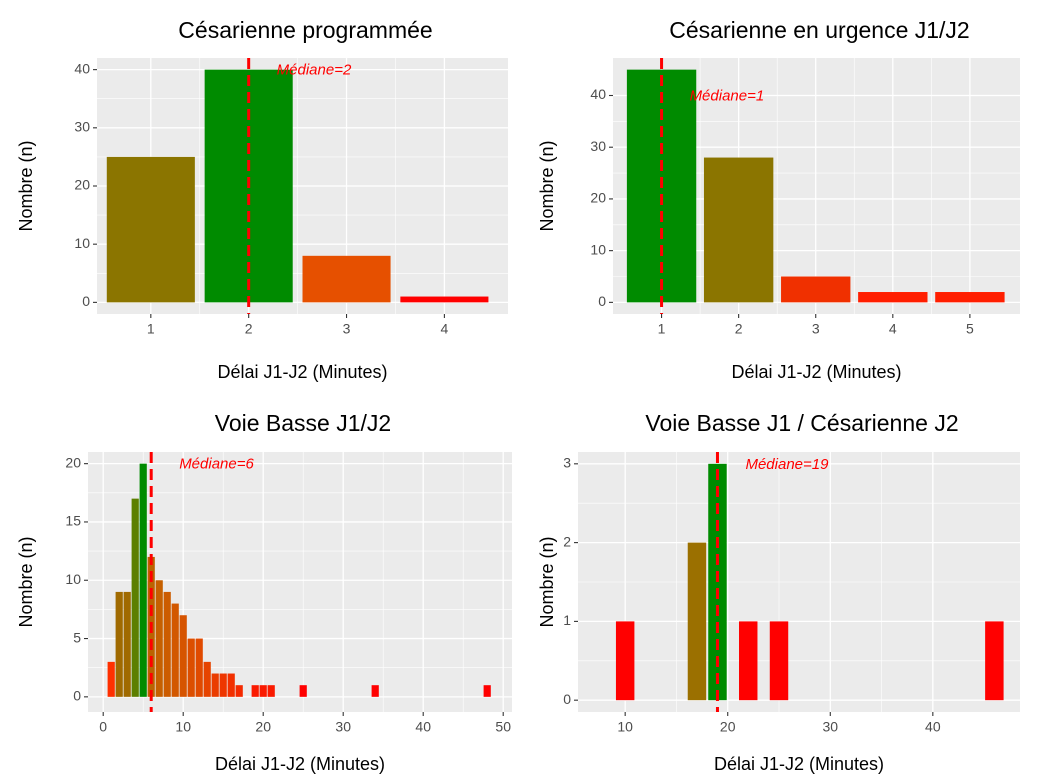 The width and height of the screenshot is (1038, 778). I want to click on y-tick-label: 2, so click(567, 541).